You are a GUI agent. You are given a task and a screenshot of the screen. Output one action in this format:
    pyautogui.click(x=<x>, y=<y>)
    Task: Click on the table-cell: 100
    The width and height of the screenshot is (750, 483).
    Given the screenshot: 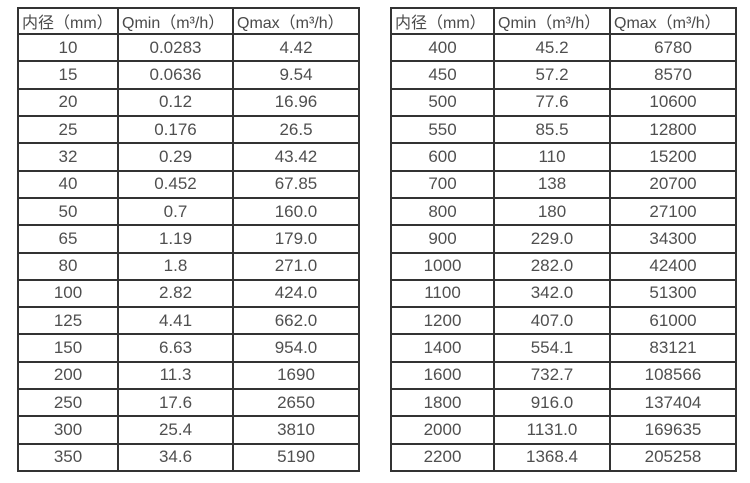 What is the action you would take?
    pyautogui.click(x=68, y=293)
    